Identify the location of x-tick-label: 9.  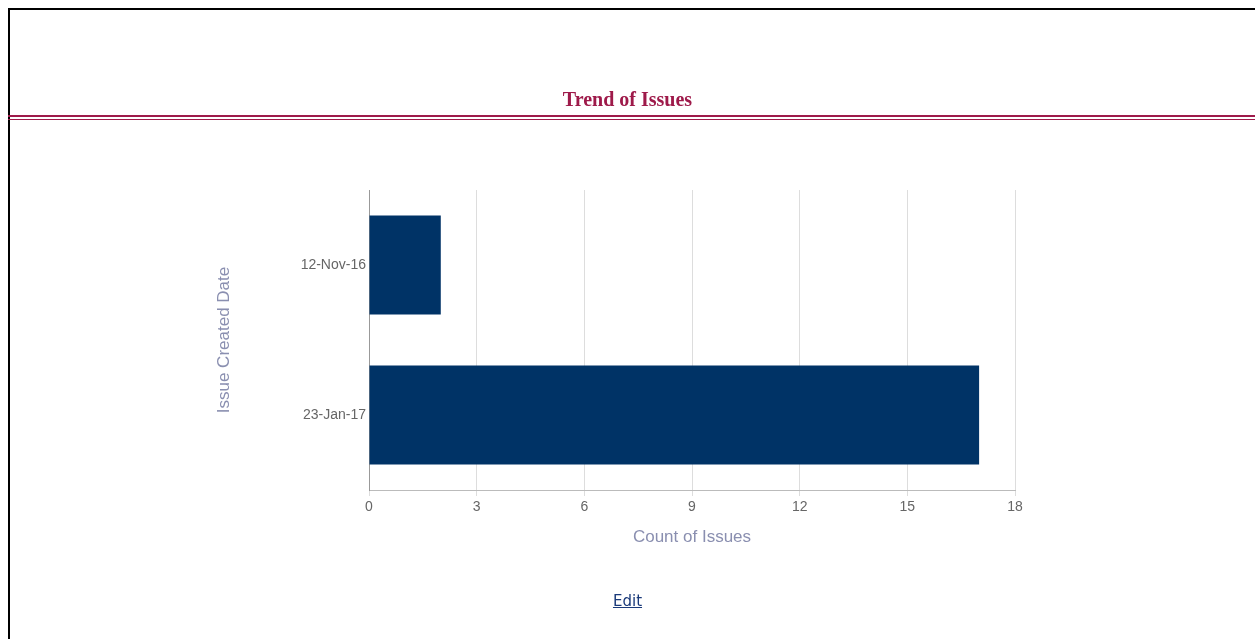
(692, 506).